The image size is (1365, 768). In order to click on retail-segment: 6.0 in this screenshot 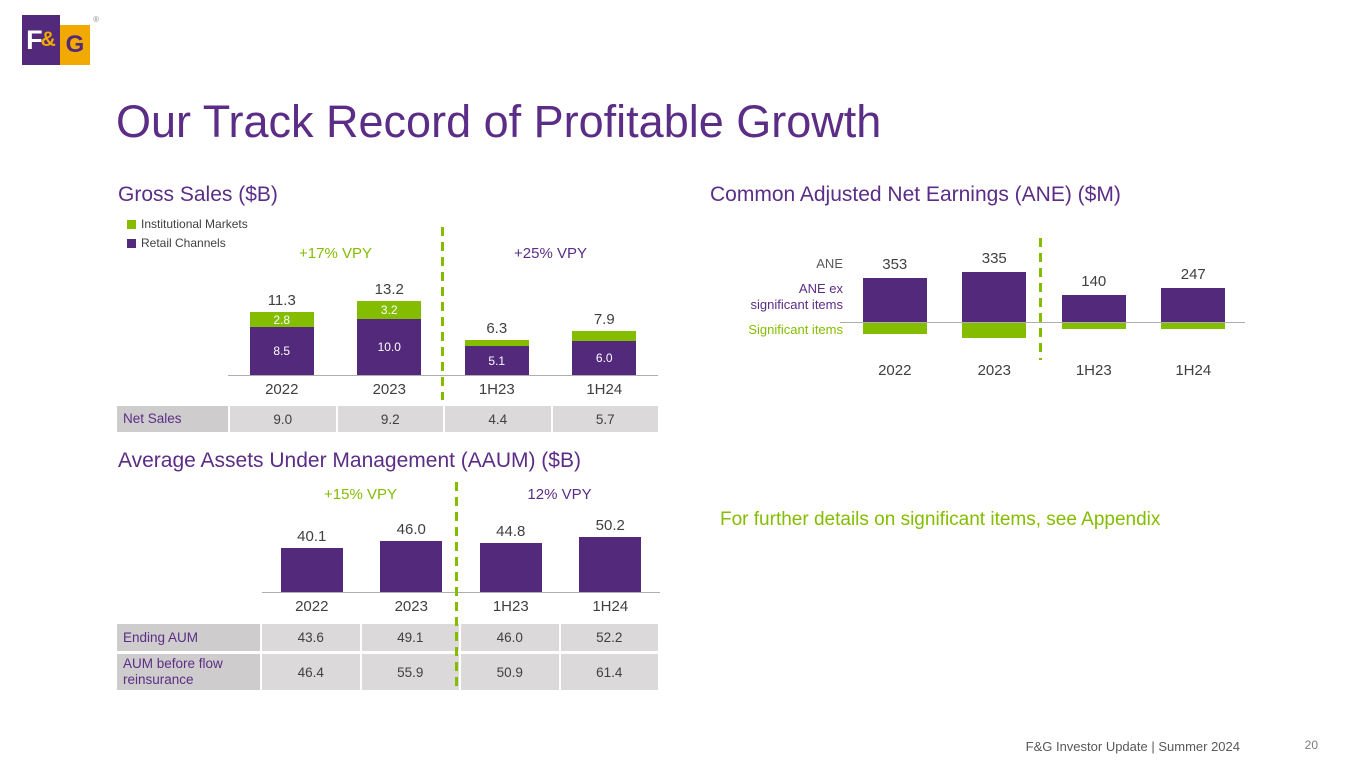, I will do `click(604, 358)`.